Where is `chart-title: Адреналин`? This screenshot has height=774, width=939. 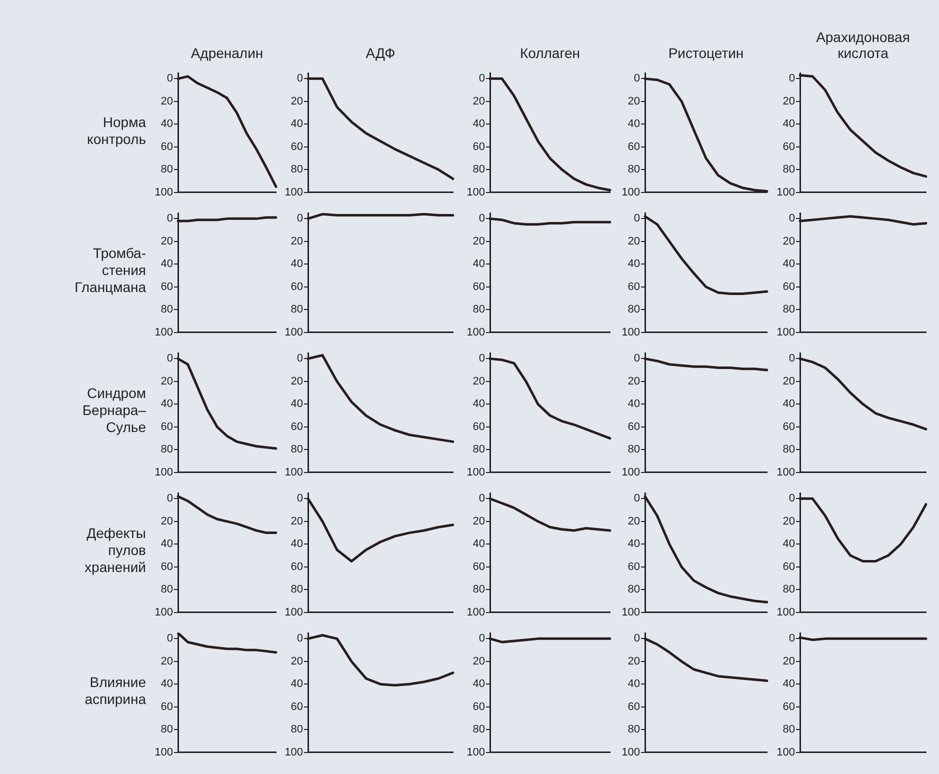 chart-title: Адреналин is located at coordinates (227, 53).